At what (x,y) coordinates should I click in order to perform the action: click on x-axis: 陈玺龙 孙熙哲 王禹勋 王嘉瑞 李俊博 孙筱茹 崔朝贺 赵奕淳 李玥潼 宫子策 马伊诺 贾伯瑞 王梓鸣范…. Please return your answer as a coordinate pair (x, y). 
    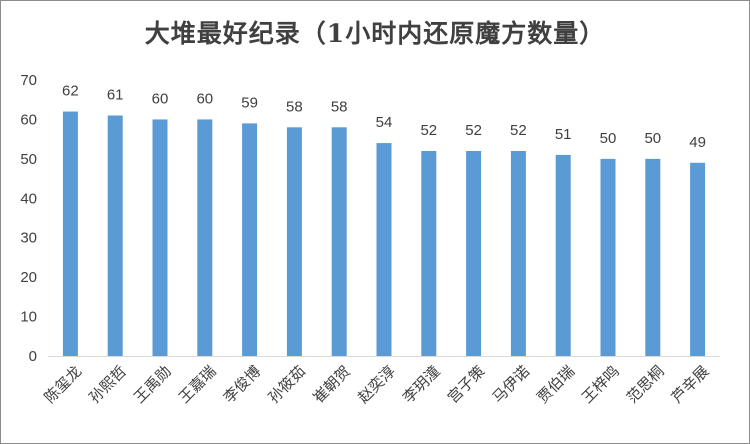
    Looking at the image, I should click on (380, 381).